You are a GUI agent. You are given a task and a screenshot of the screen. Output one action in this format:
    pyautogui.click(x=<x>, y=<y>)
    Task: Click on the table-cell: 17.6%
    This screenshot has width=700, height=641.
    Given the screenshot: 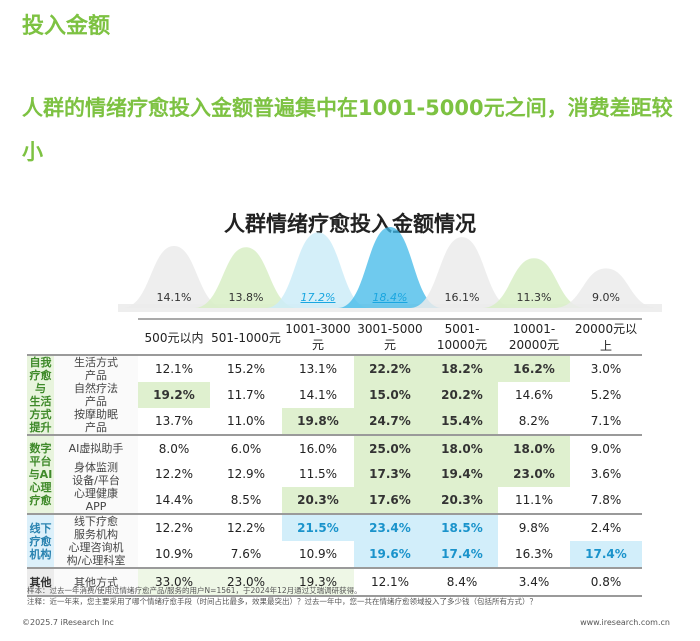 What is the action you would take?
    pyautogui.click(x=390, y=500)
    